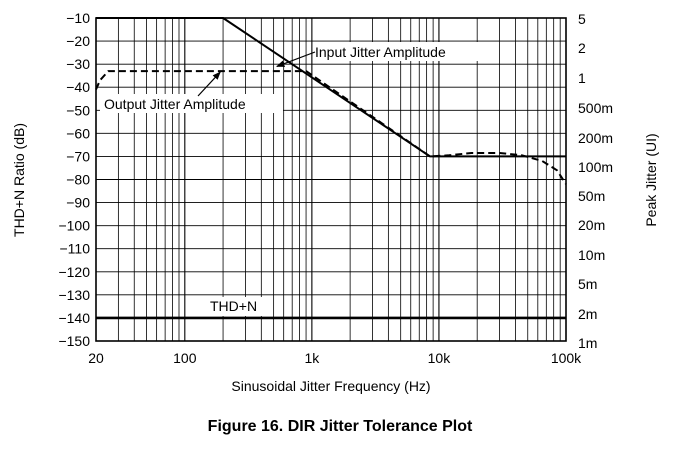  I want to click on y-left-tick-label: −130, so click(74, 295).